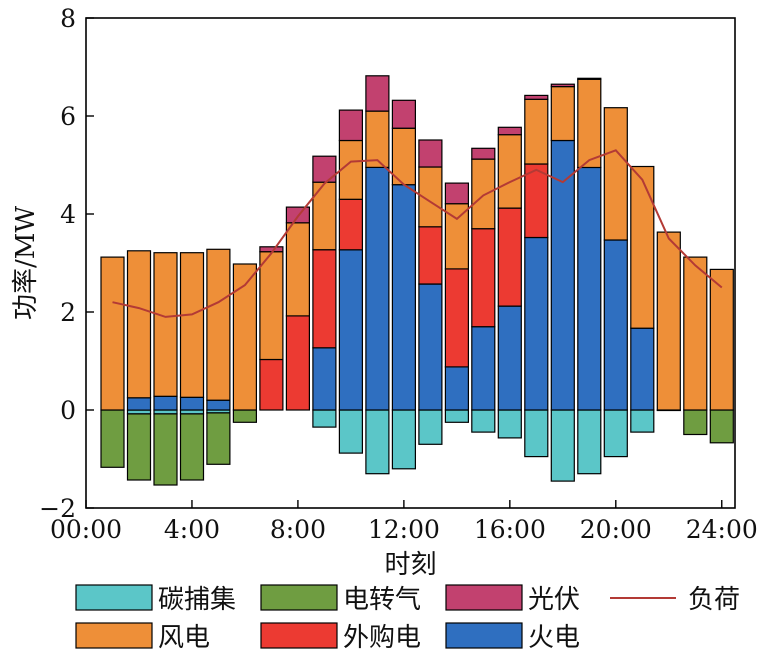  Describe the element at coordinates (139, 447) in the screenshot. I see `bar-segment-2-t2` at that location.